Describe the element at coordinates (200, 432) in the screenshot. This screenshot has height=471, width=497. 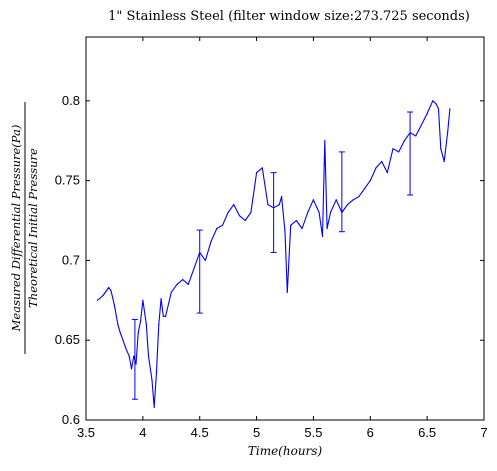
I see `x-tick-label: 4.5` at that location.